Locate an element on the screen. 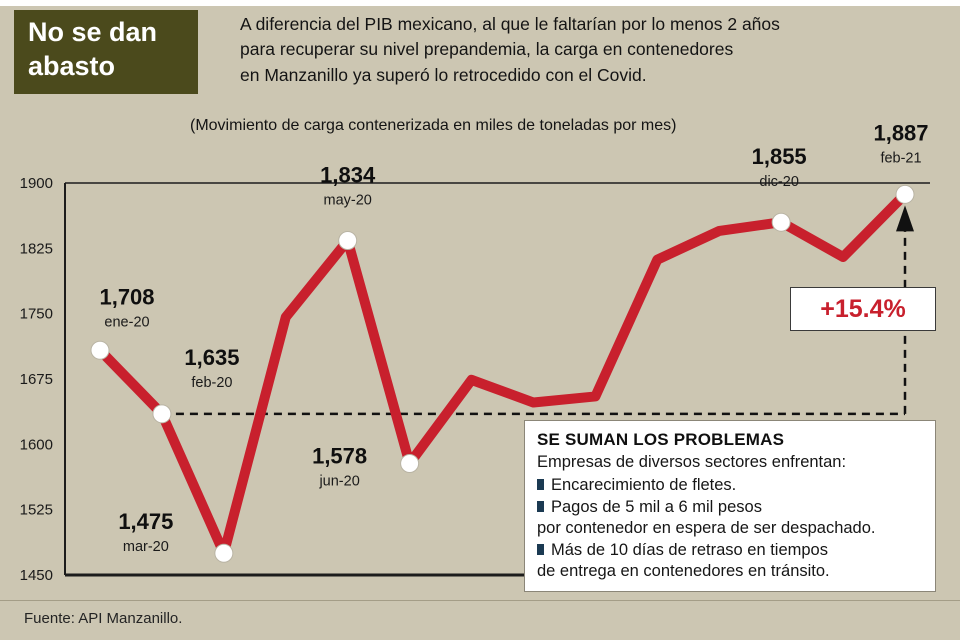 This screenshot has width=960, height=640. y-tick-label: 1825 is located at coordinates (36, 248).